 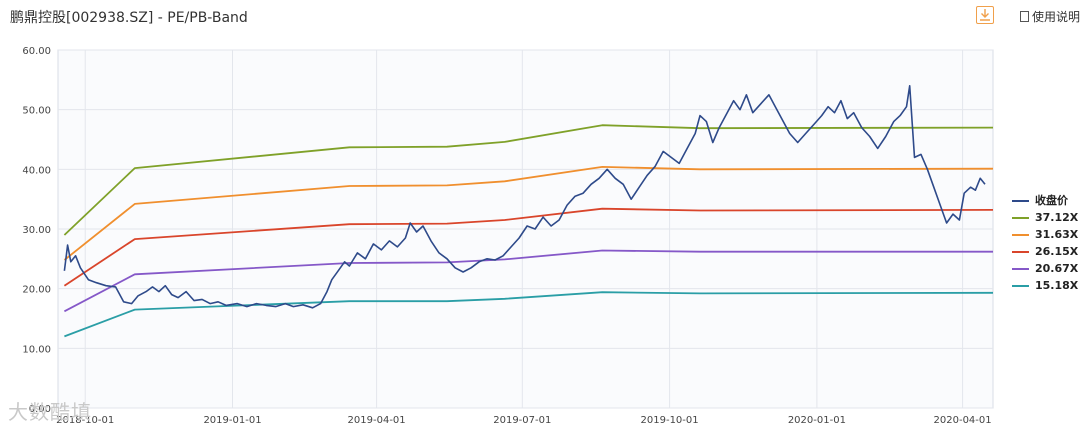 What do you see at coordinates (36, 230) in the screenshot?
I see `y-tick-label: 30.00` at bounding box center [36, 230].